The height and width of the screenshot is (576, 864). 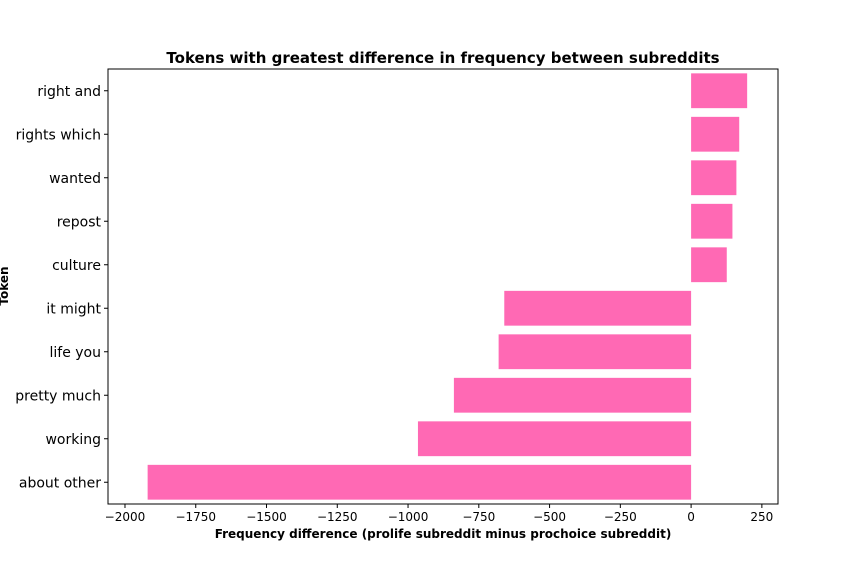 What do you see at coordinates (761, 517) in the screenshot?
I see `x-tick-label: 250` at bounding box center [761, 517].